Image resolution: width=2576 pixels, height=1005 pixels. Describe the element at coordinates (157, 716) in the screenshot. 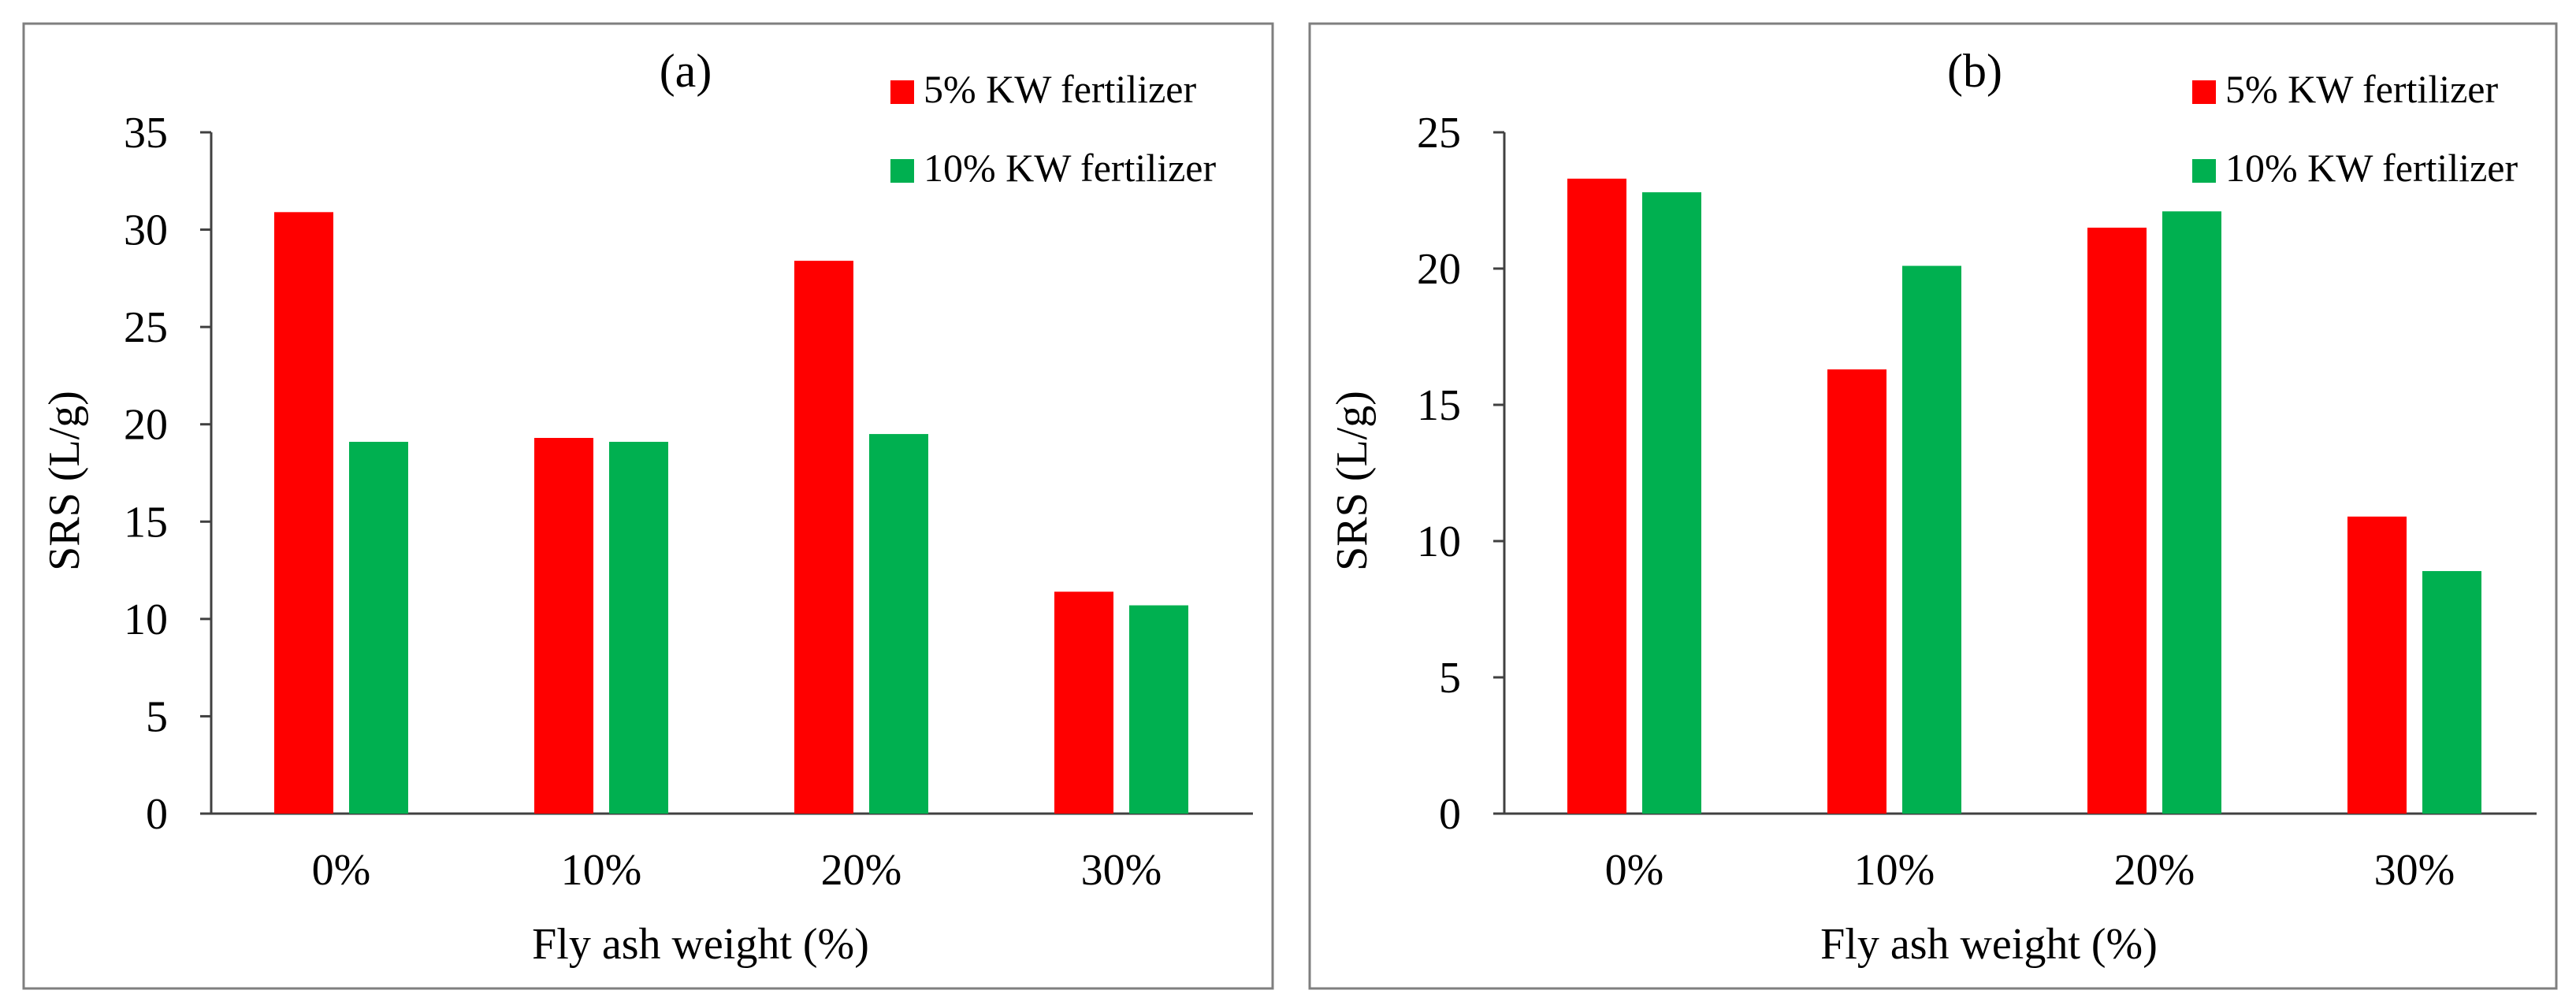

I see `chart-a-y-tick-label: 5` at that location.